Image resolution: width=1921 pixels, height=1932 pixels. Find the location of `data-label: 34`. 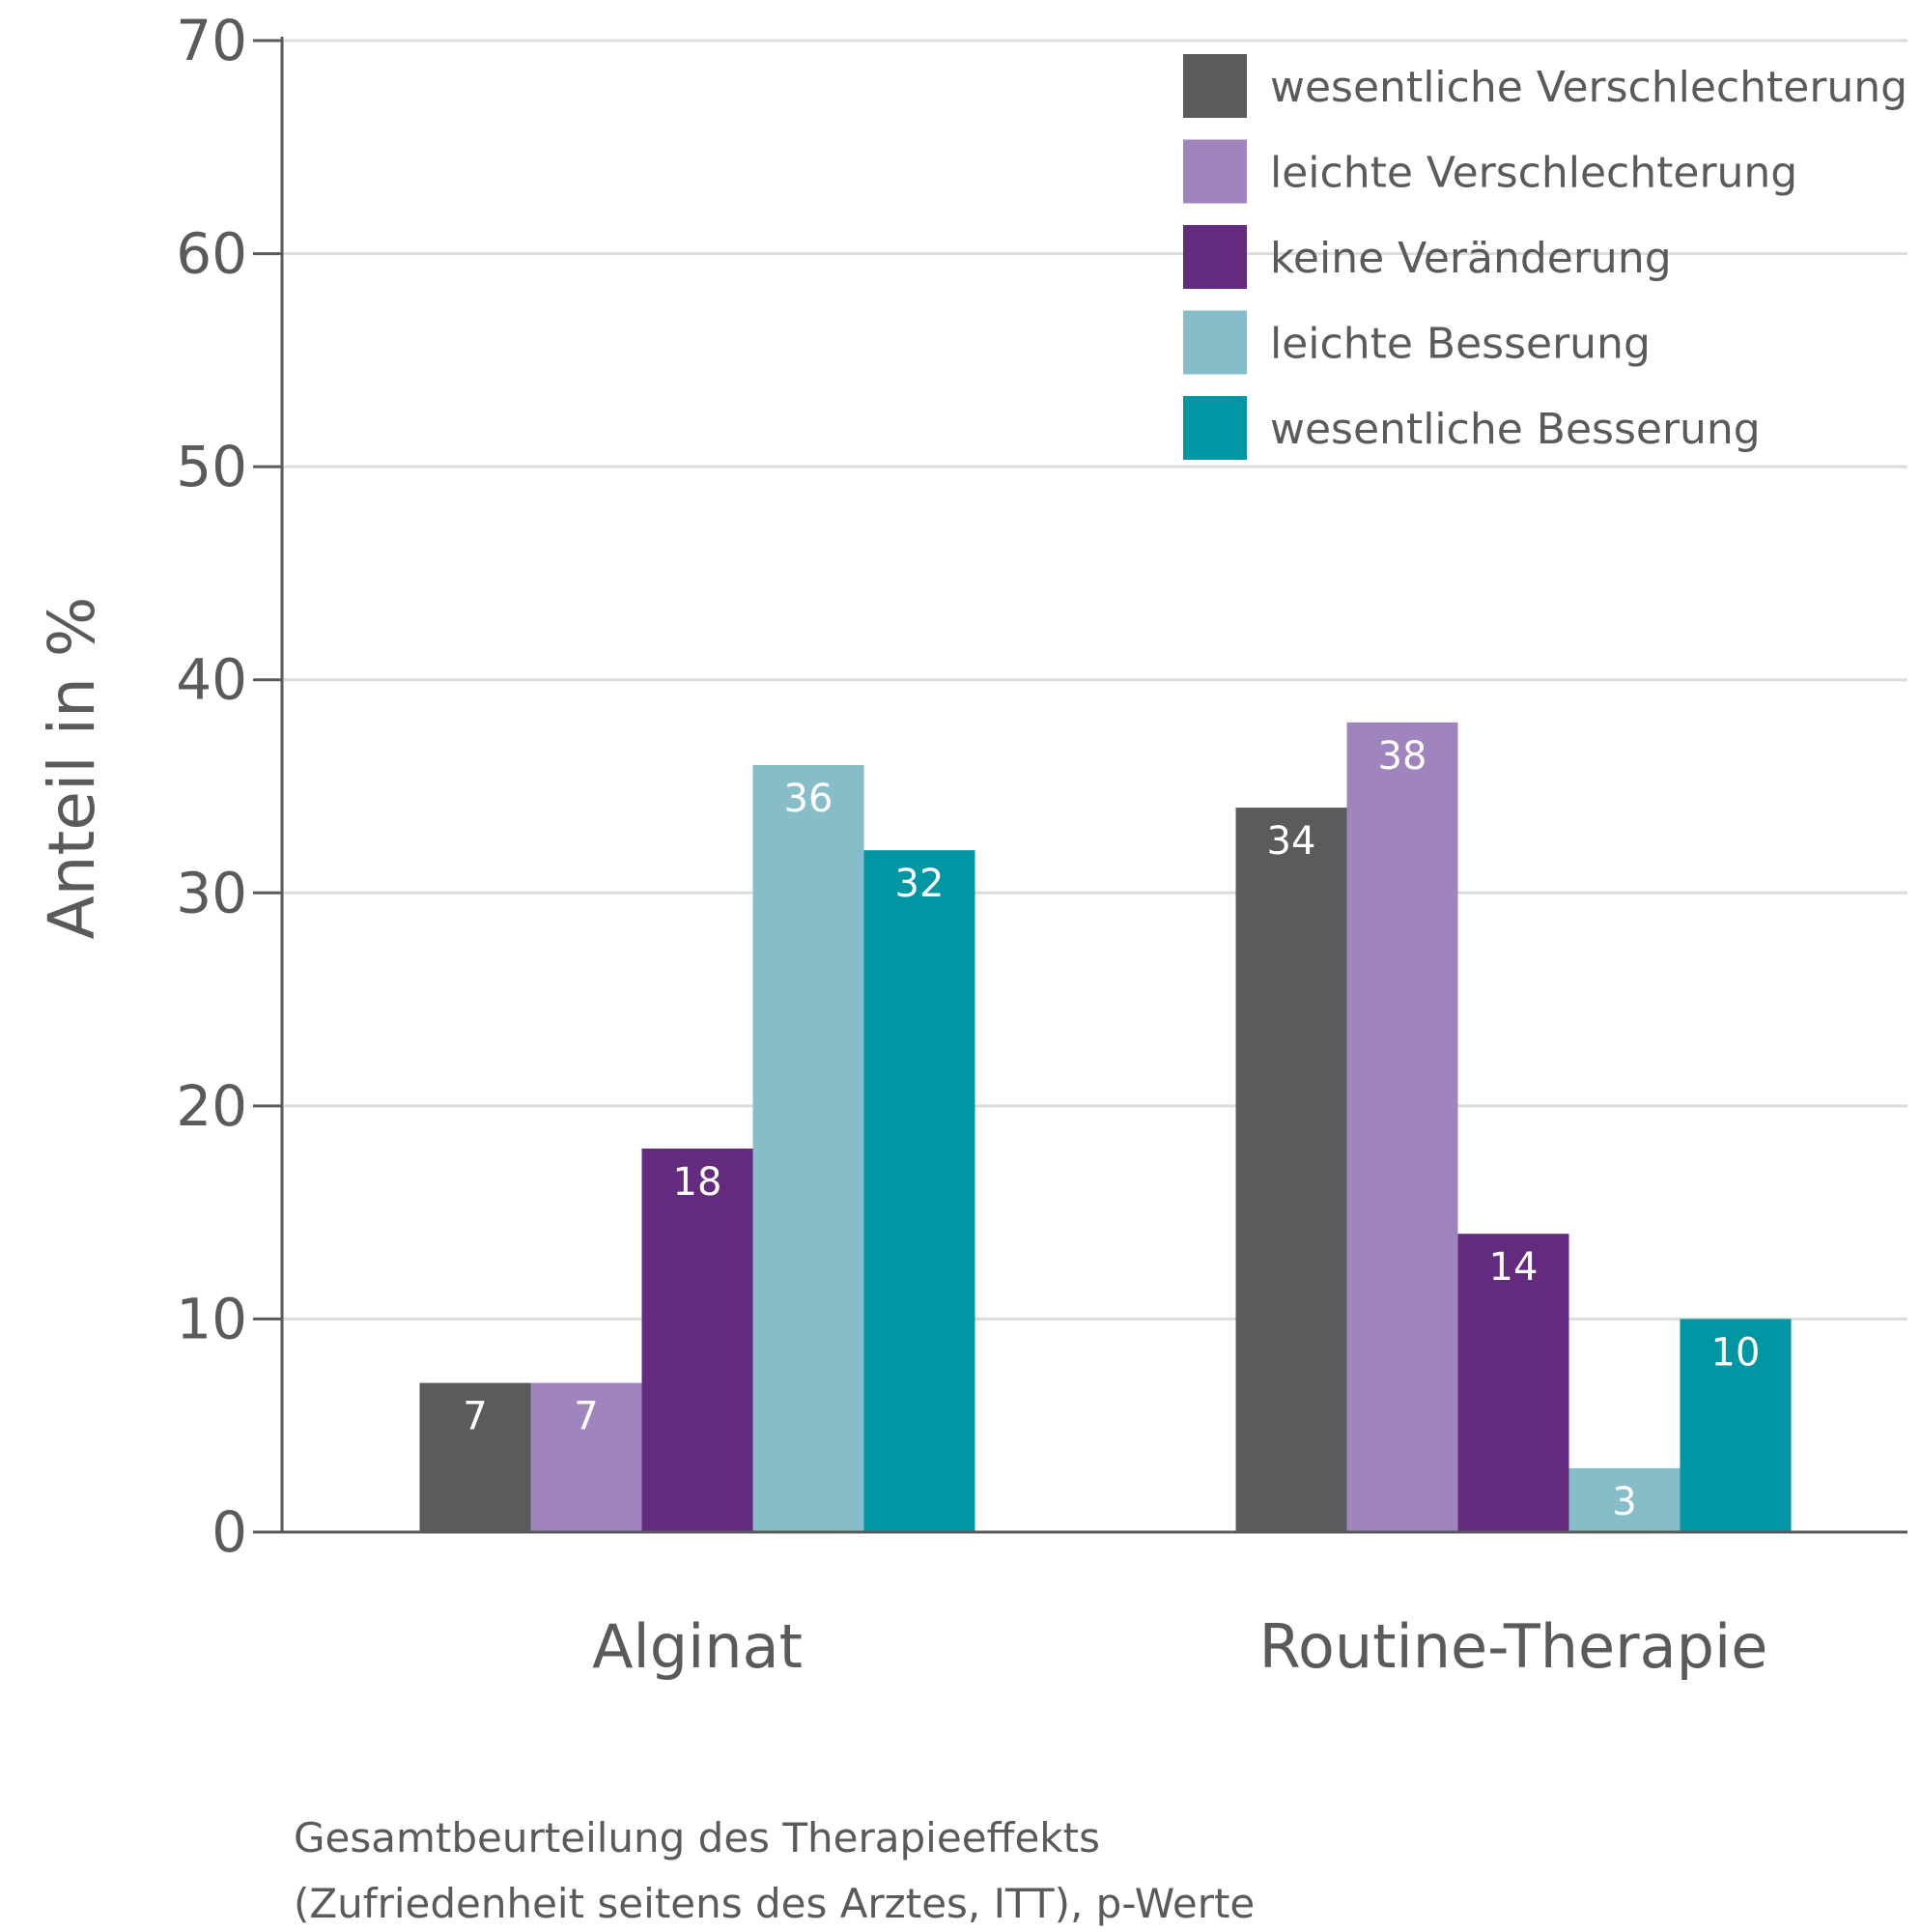

data-label: 34 is located at coordinates (1292, 841).